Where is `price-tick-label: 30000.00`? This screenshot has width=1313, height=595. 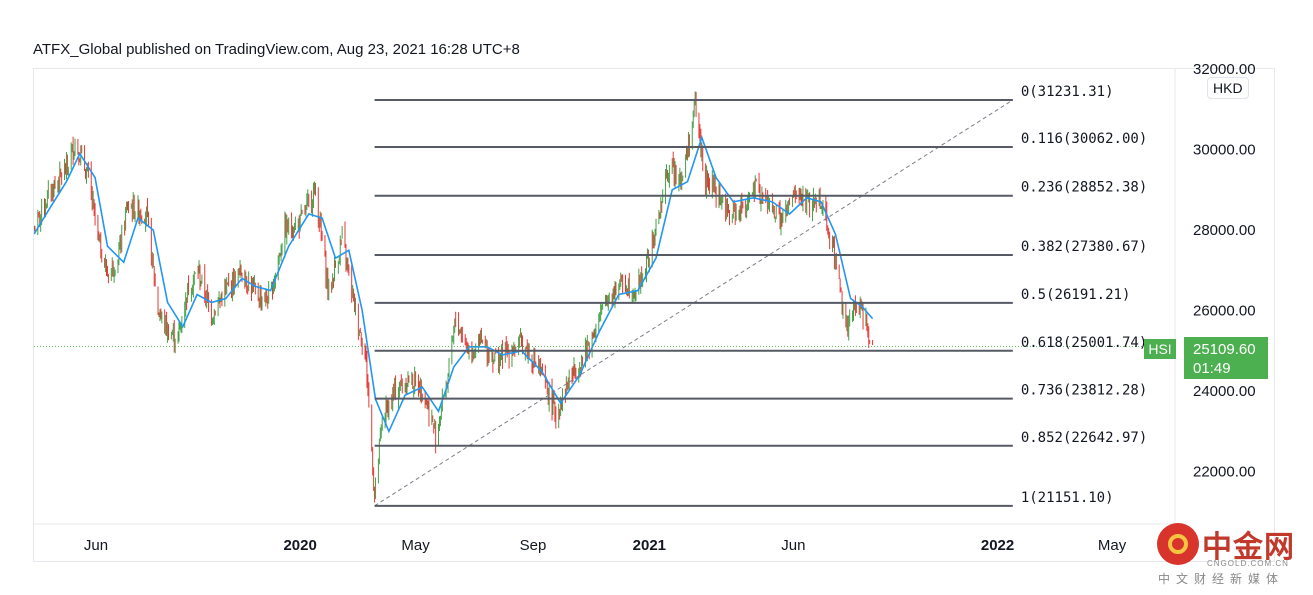 price-tick-label: 30000.00 is located at coordinates (1224, 150).